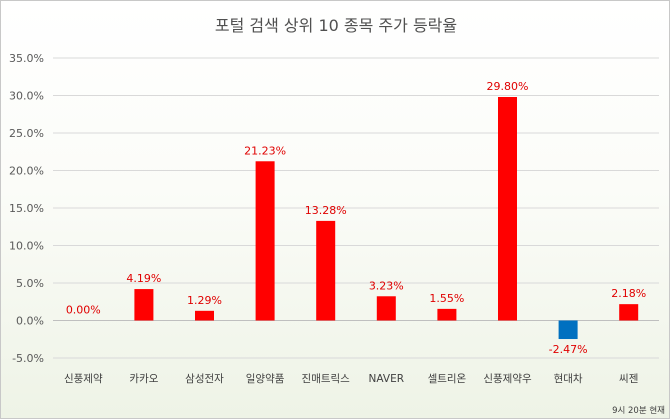 The height and width of the screenshot is (420, 670). I want to click on category-label: 삼성전자, so click(204, 379).